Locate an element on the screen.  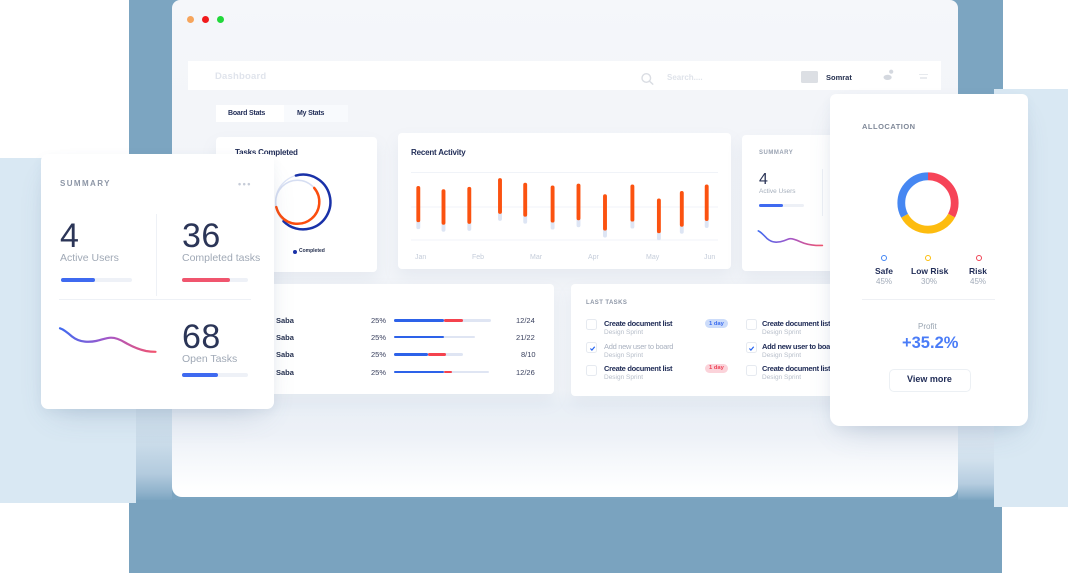
svg-text: Apr is located at coordinates (594, 257).